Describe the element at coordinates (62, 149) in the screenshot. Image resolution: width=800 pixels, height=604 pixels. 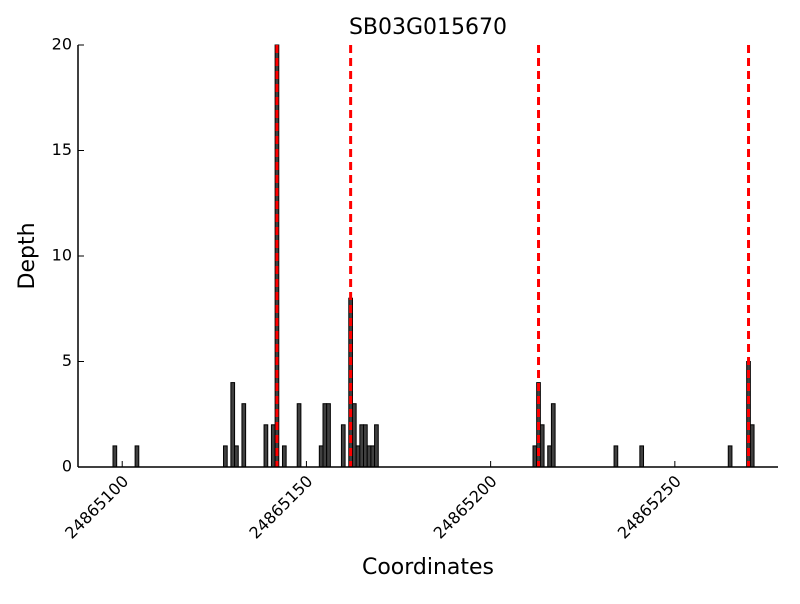
I see `y-tick-label: 15` at that location.